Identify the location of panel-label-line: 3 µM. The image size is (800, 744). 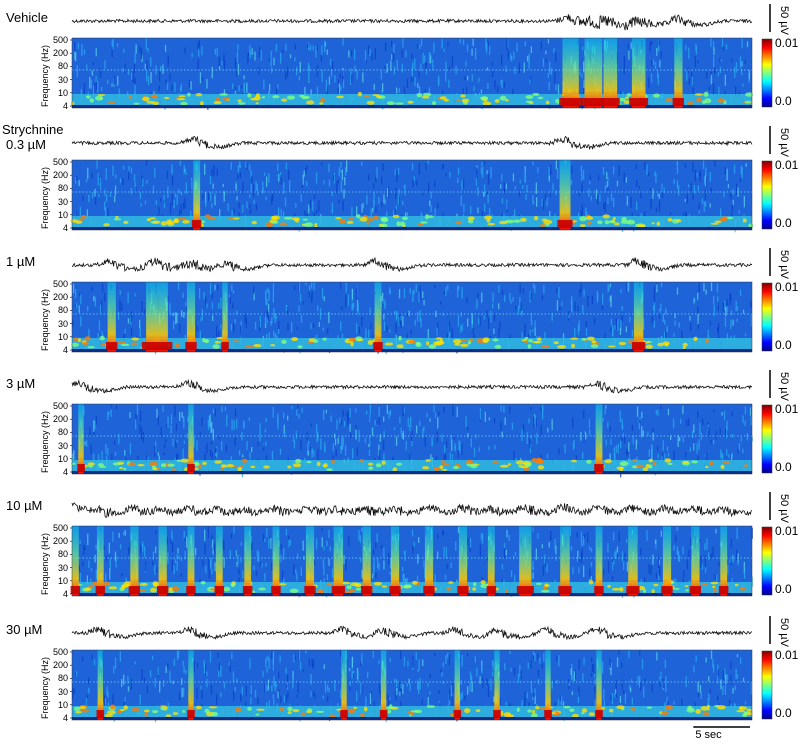
(21, 383).